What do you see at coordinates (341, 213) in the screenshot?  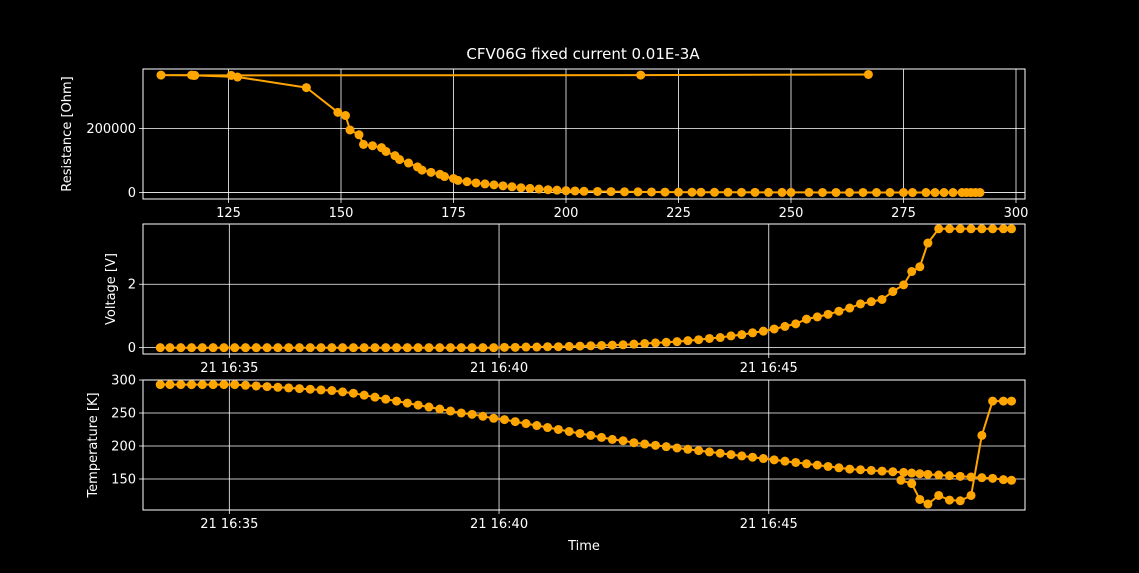 I see `resistance-x-tick-label: 150` at bounding box center [341, 213].